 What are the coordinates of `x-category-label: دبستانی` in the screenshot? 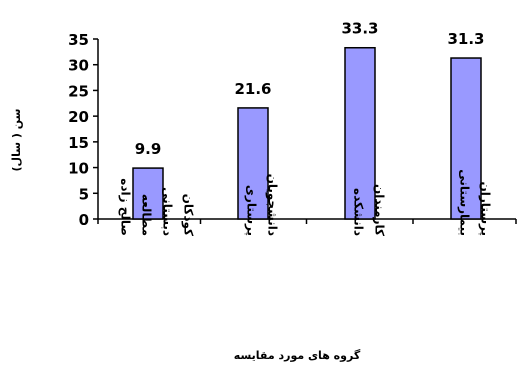 It's located at (168, 211).